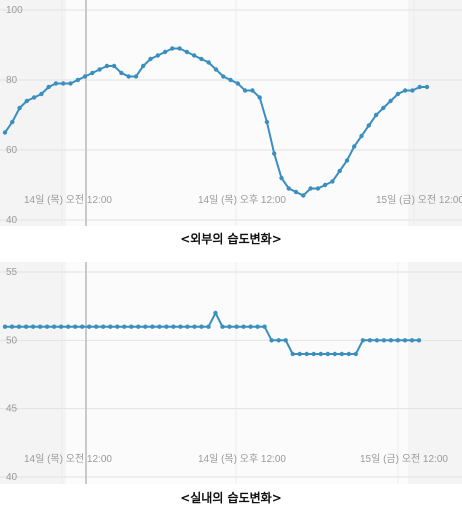 The width and height of the screenshot is (462, 522). What do you see at coordinates (231, 239) in the screenshot?
I see `outdoor-chart-caption: <외부의 습도변화>` at bounding box center [231, 239].